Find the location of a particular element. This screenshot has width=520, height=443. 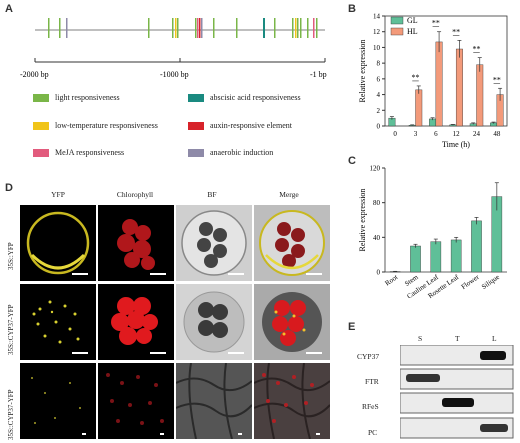

y-tick-label: 4 is located at coordinates (379, 95).